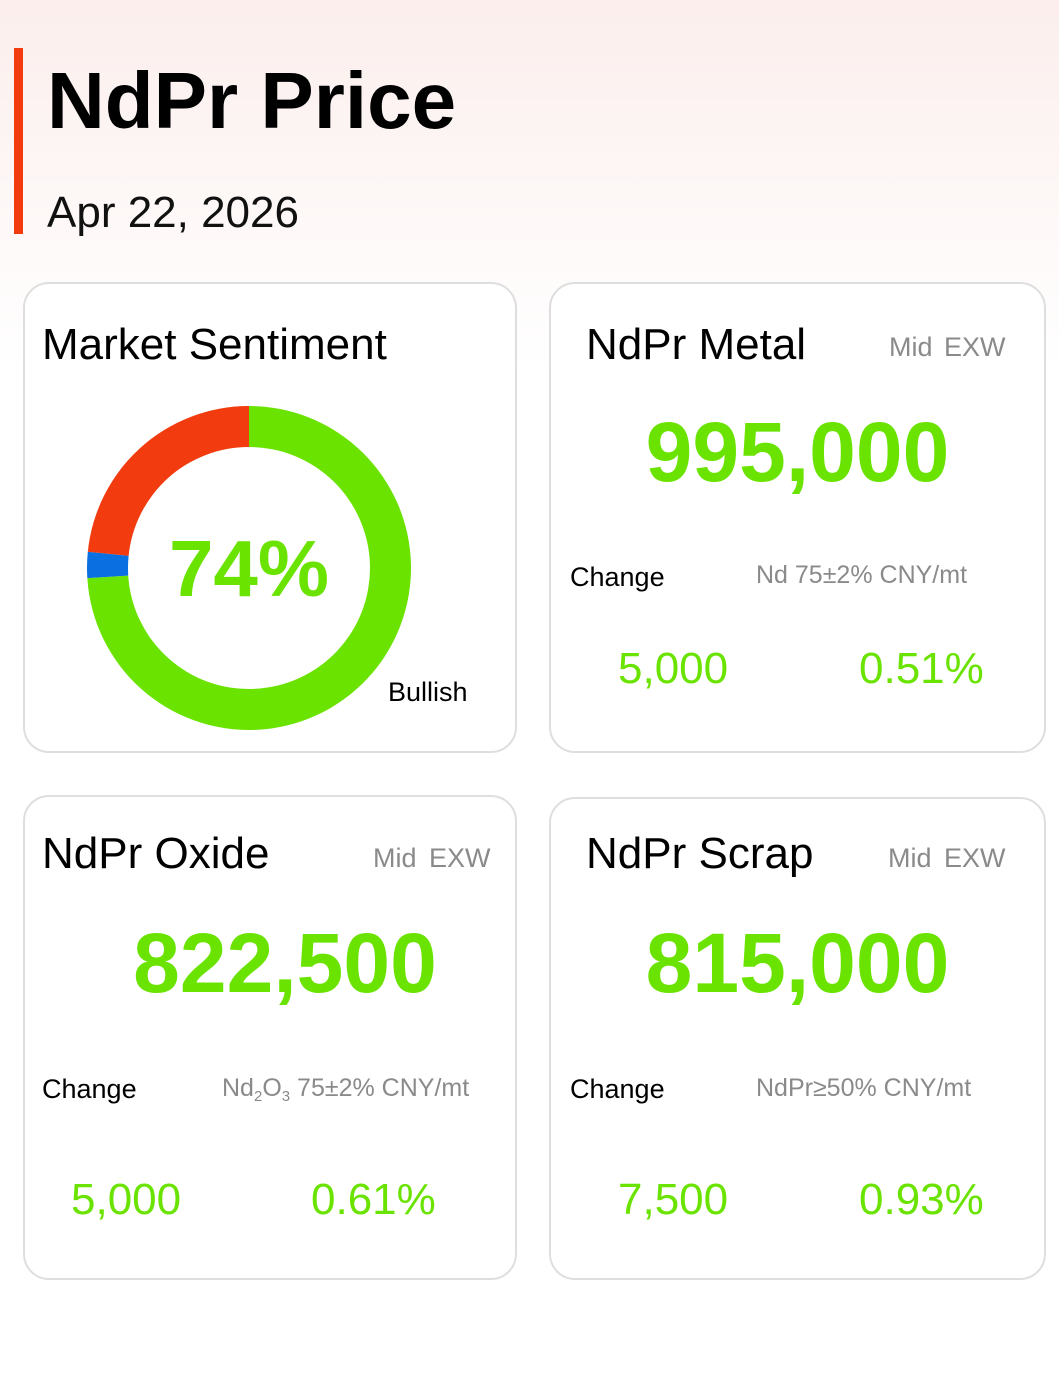 This screenshot has width=1059, height=1391. Describe the element at coordinates (911, 347) in the screenshot. I see `metal-tag-mid: Mid` at that location.